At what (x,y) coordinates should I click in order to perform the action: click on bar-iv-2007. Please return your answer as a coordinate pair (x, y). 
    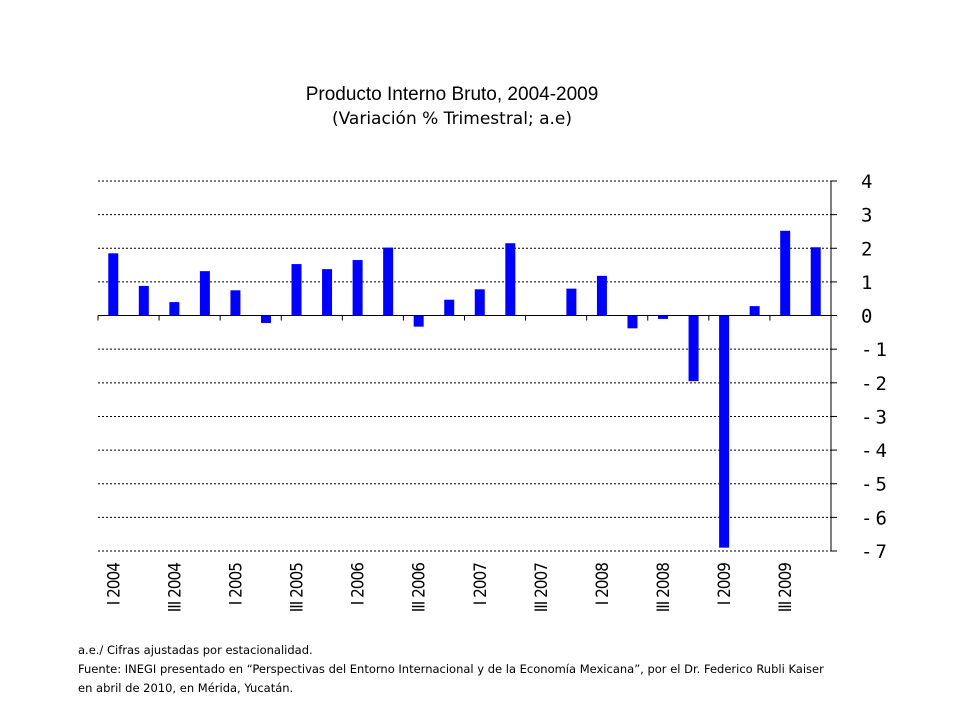
    Looking at the image, I should click on (571, 302).